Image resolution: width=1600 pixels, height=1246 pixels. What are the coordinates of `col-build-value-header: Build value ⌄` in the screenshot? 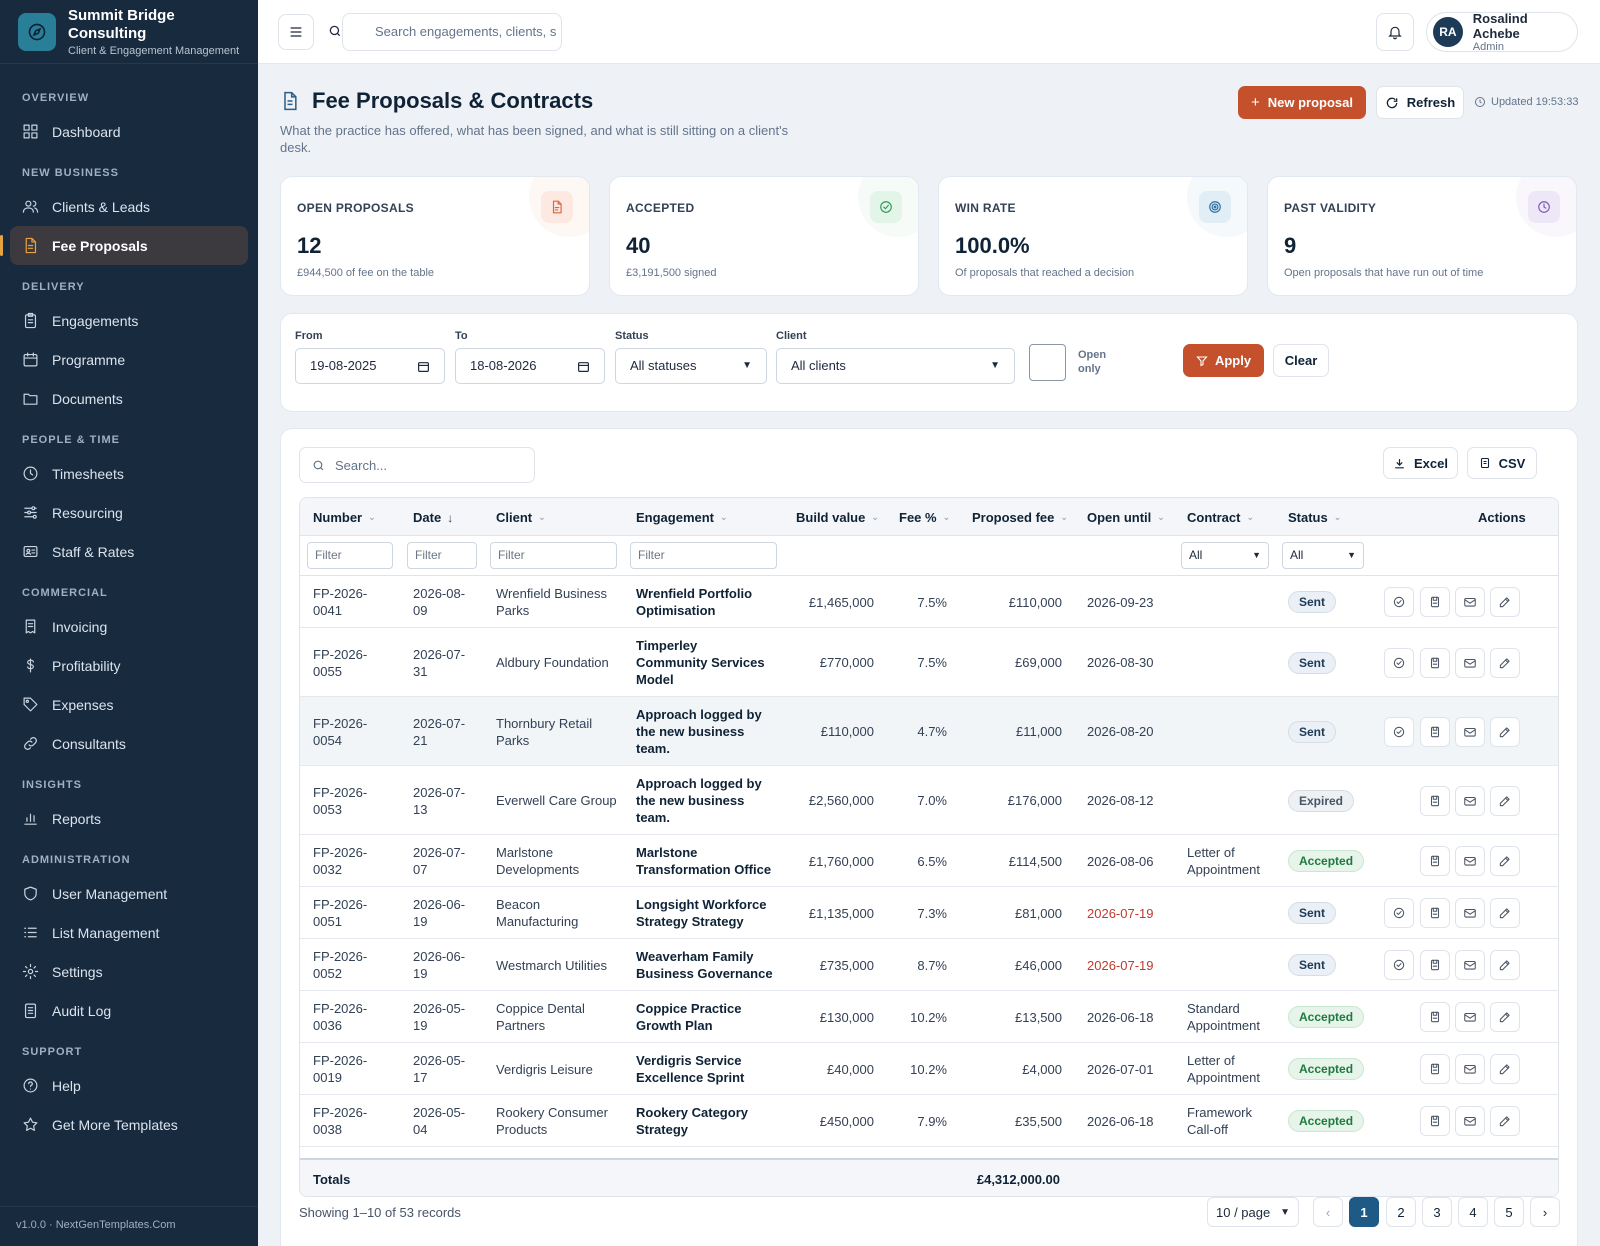 It's located at (837, 517).